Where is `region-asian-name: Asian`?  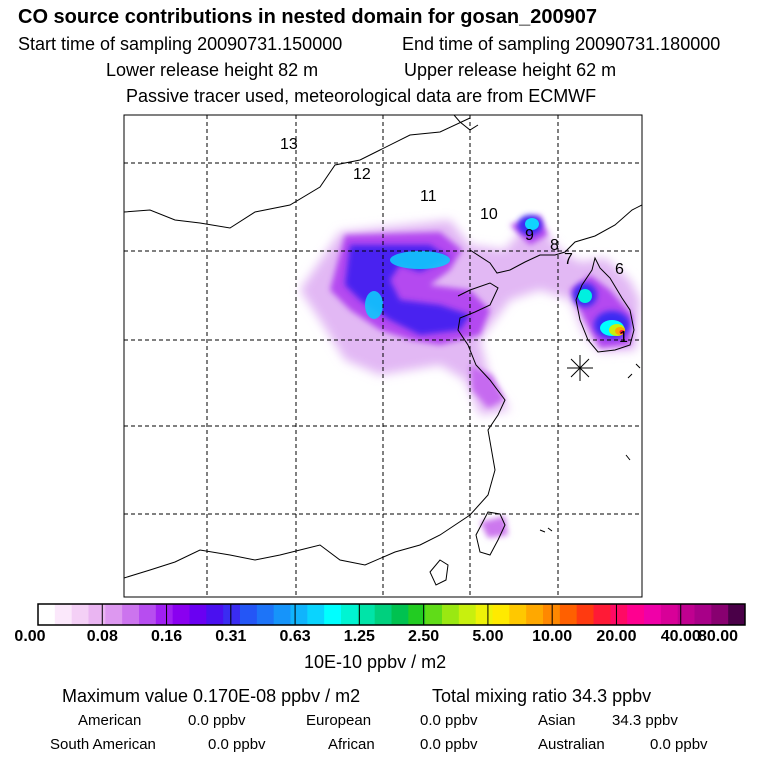
region-asian-name: Asian is located at coordinates (557, 720).